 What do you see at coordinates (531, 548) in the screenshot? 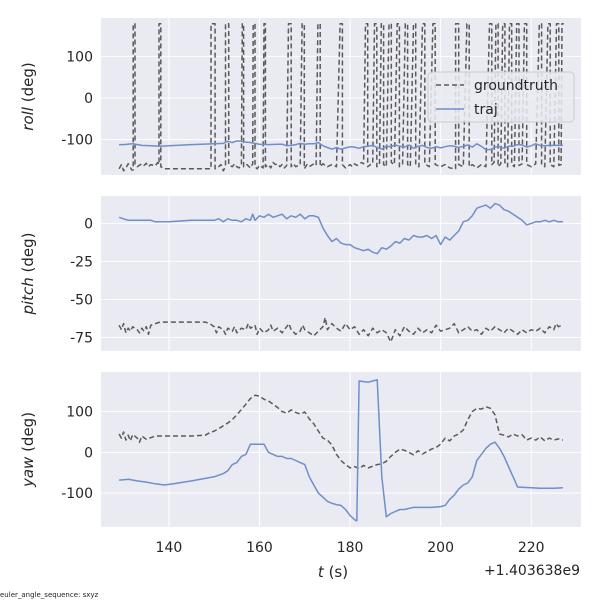
I see `x-tick-label: 220` at bounding box center [531, 548].